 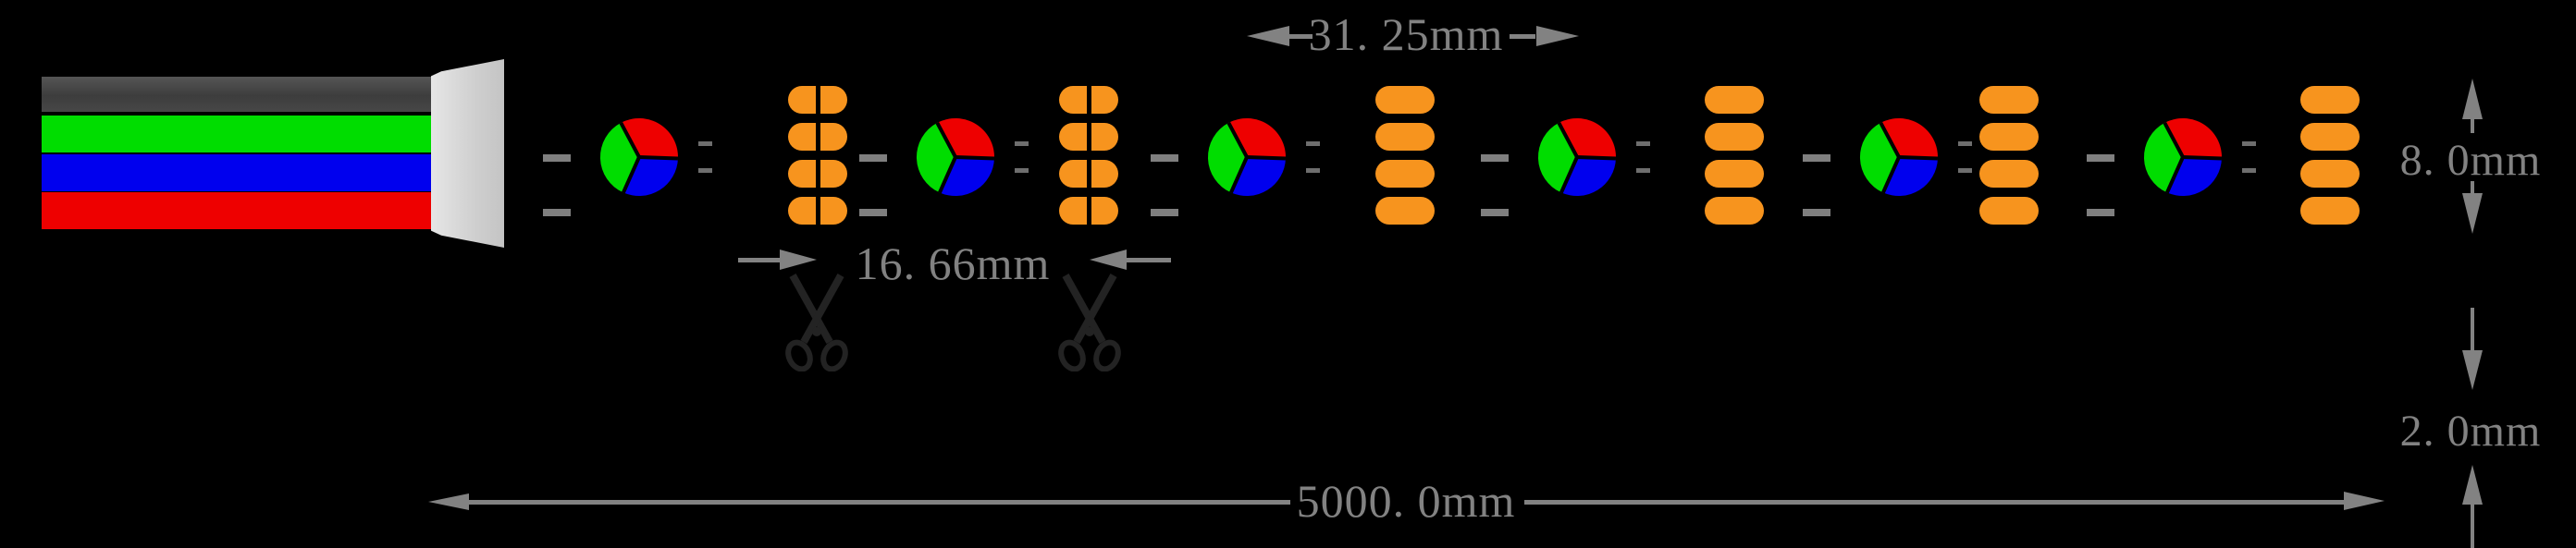 What do you see at coordinates (236, 134) in the screenshot?
I see `wire-green` at bounding box center [236, 134].